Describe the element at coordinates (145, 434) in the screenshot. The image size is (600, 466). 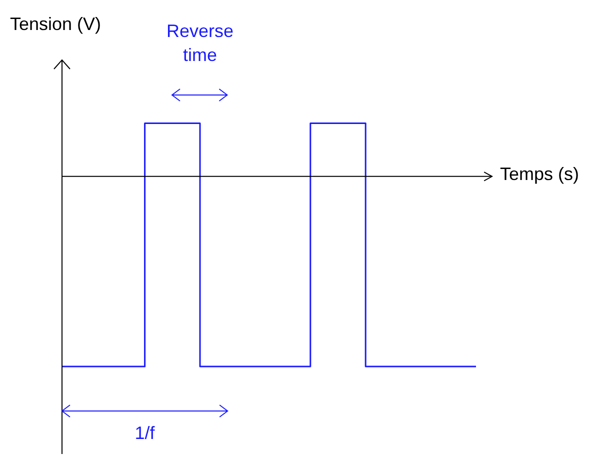
I see `text: 1/f` at that location.